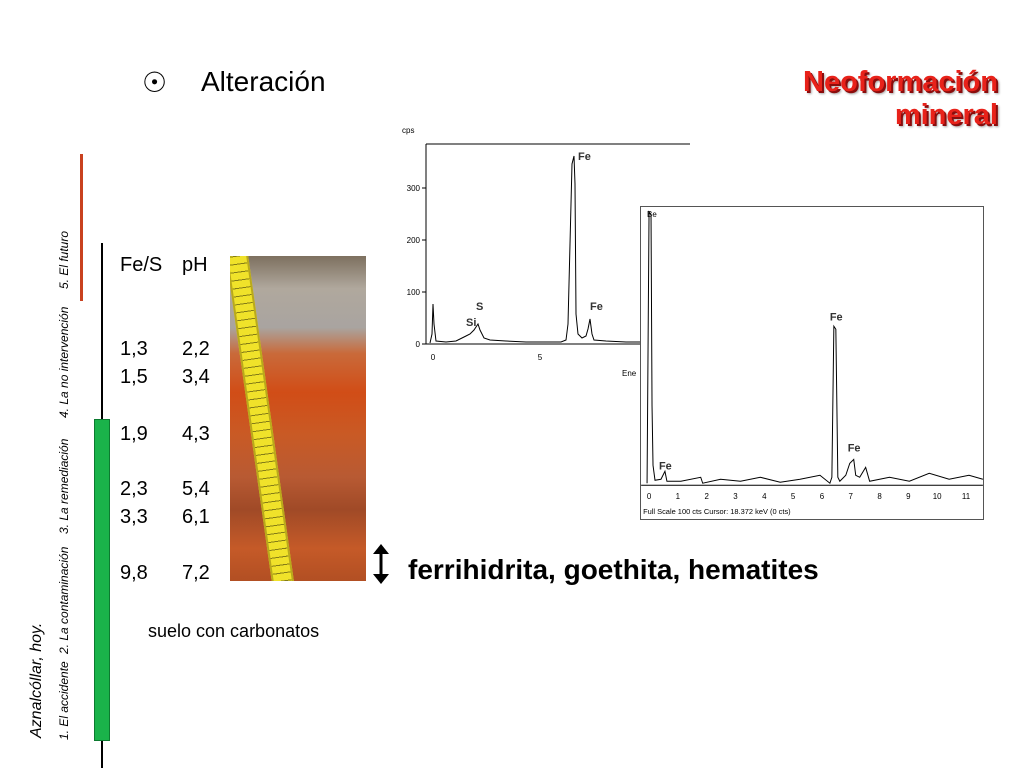  I want to click on section-title: Alteración, so click(263, 81).